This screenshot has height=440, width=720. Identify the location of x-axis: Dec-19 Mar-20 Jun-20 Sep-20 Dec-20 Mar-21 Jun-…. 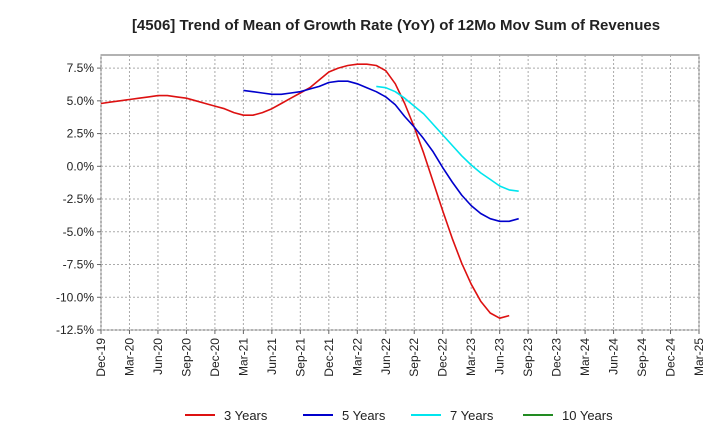
(400, 353).